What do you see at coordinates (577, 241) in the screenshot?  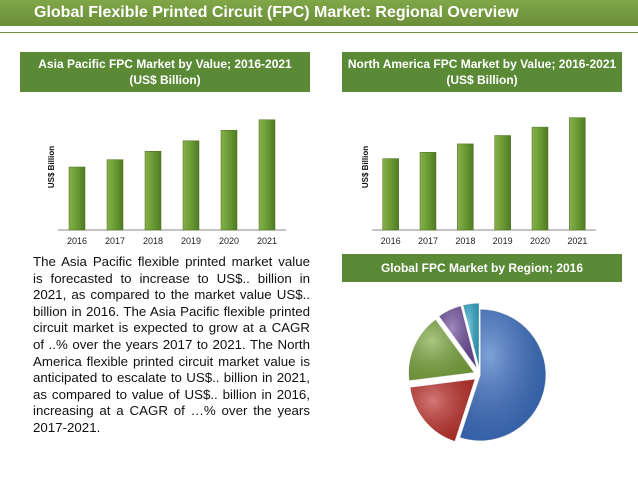 I see `north-america-x-tick-label: 2021` at bounding box center [577, 241].